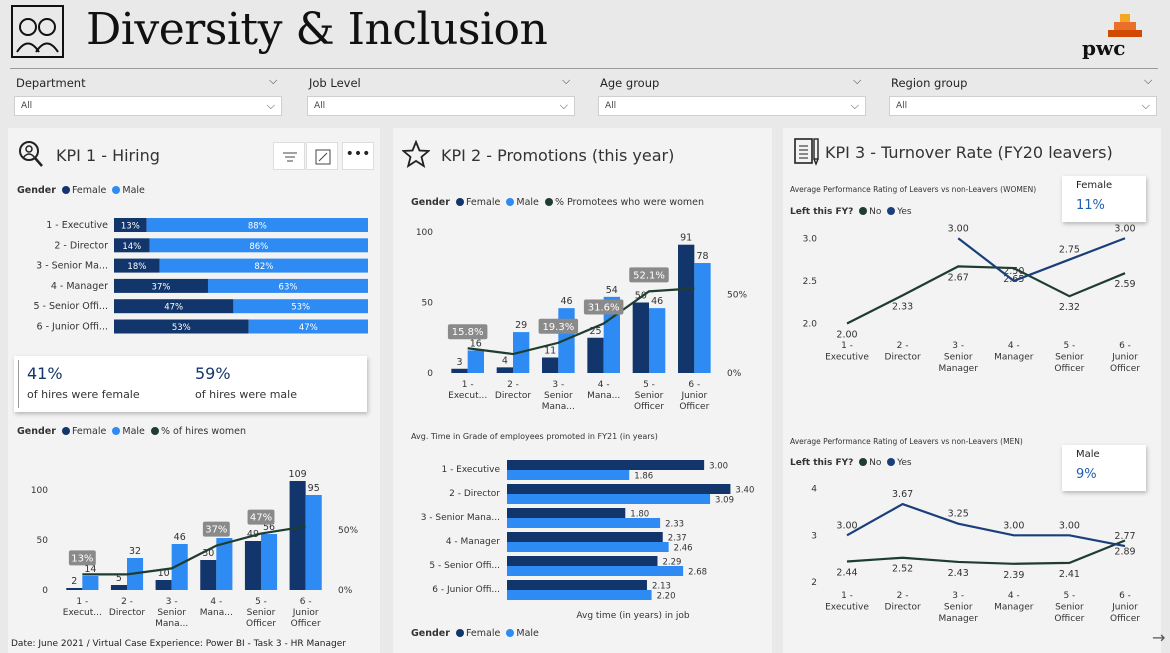 This screenshot has height=653, width=1170. Describe the element at coordinates (810, 324) in the screenshot. I see `y-tick: 2.0` at that location.